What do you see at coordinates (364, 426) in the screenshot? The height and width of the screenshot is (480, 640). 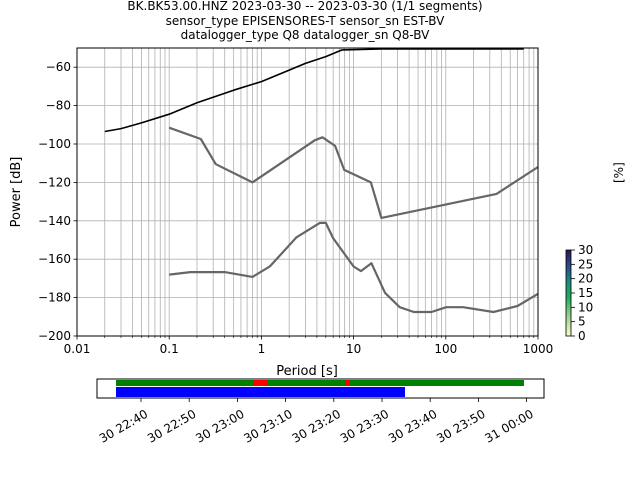 I see `timeline-tick-label: 30 23:30` at bounding box center [364, 426].